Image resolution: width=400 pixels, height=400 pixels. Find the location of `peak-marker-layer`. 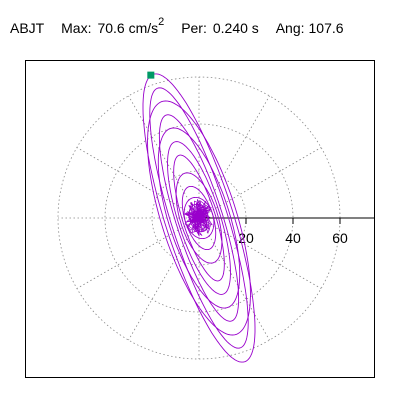

peak-marker-layer is located at coordinates (151, 75).